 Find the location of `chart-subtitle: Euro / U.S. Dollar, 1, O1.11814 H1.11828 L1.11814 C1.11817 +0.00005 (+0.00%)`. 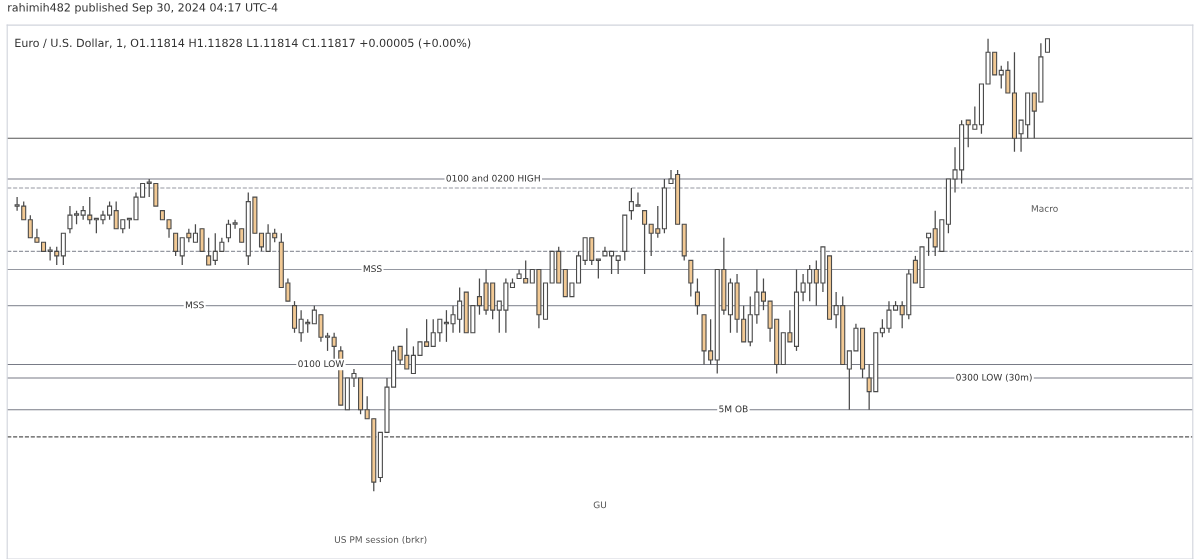

chart-subtitle: Euro / U.S. Dollar, 1, O1.11814 H1.11828 L1.11814 C1.11817 +0.00005 (+0.00%) is located at coordinates (243, 43).